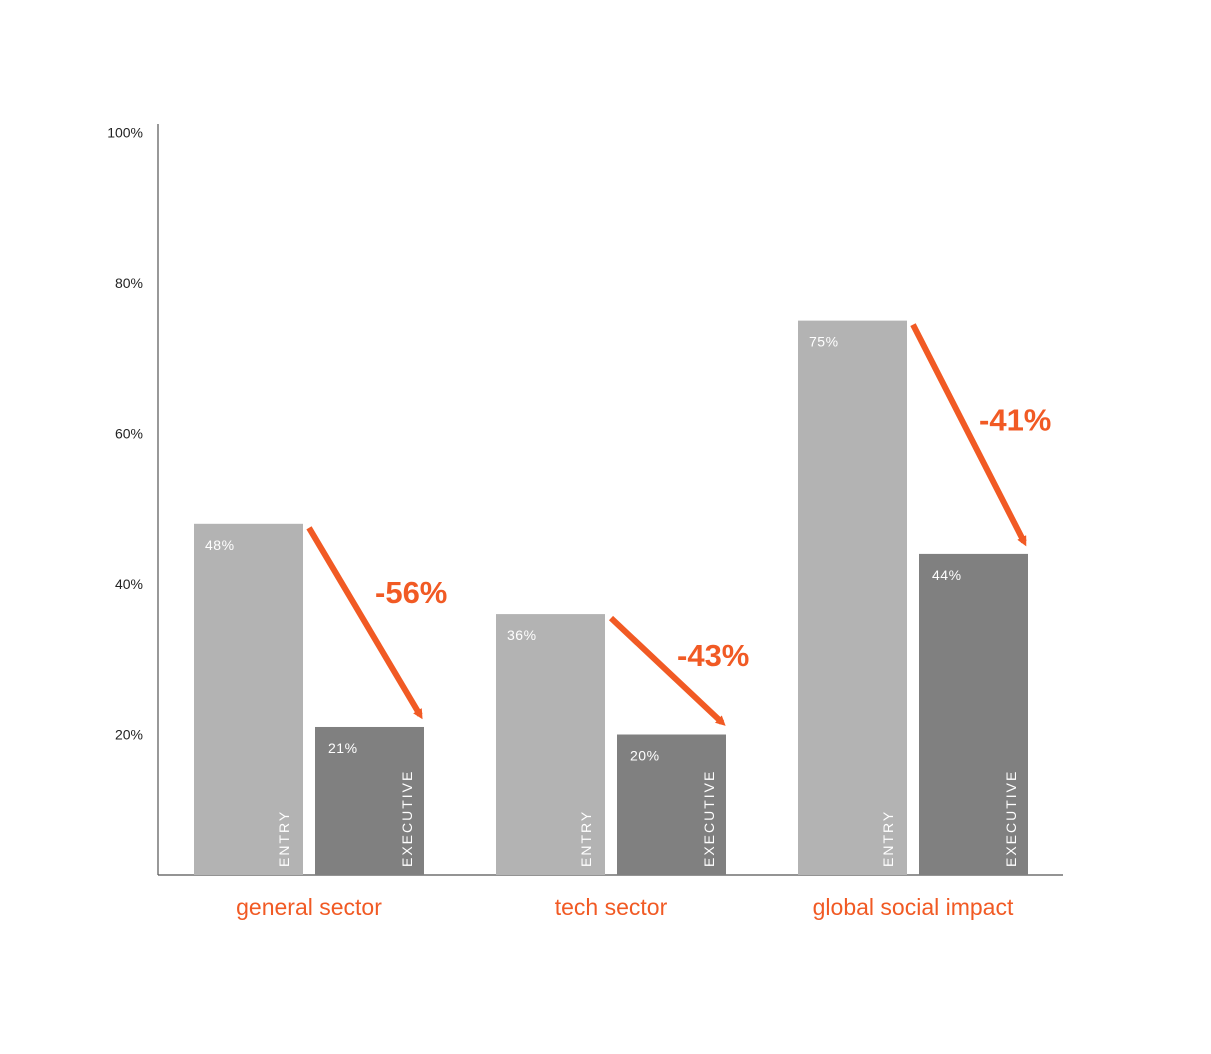 This screenshot has height=1054, width=1211. Describe the element at coordinates (125, 133) in the screenshot. I see `y-tick-label: 100%` at that location.